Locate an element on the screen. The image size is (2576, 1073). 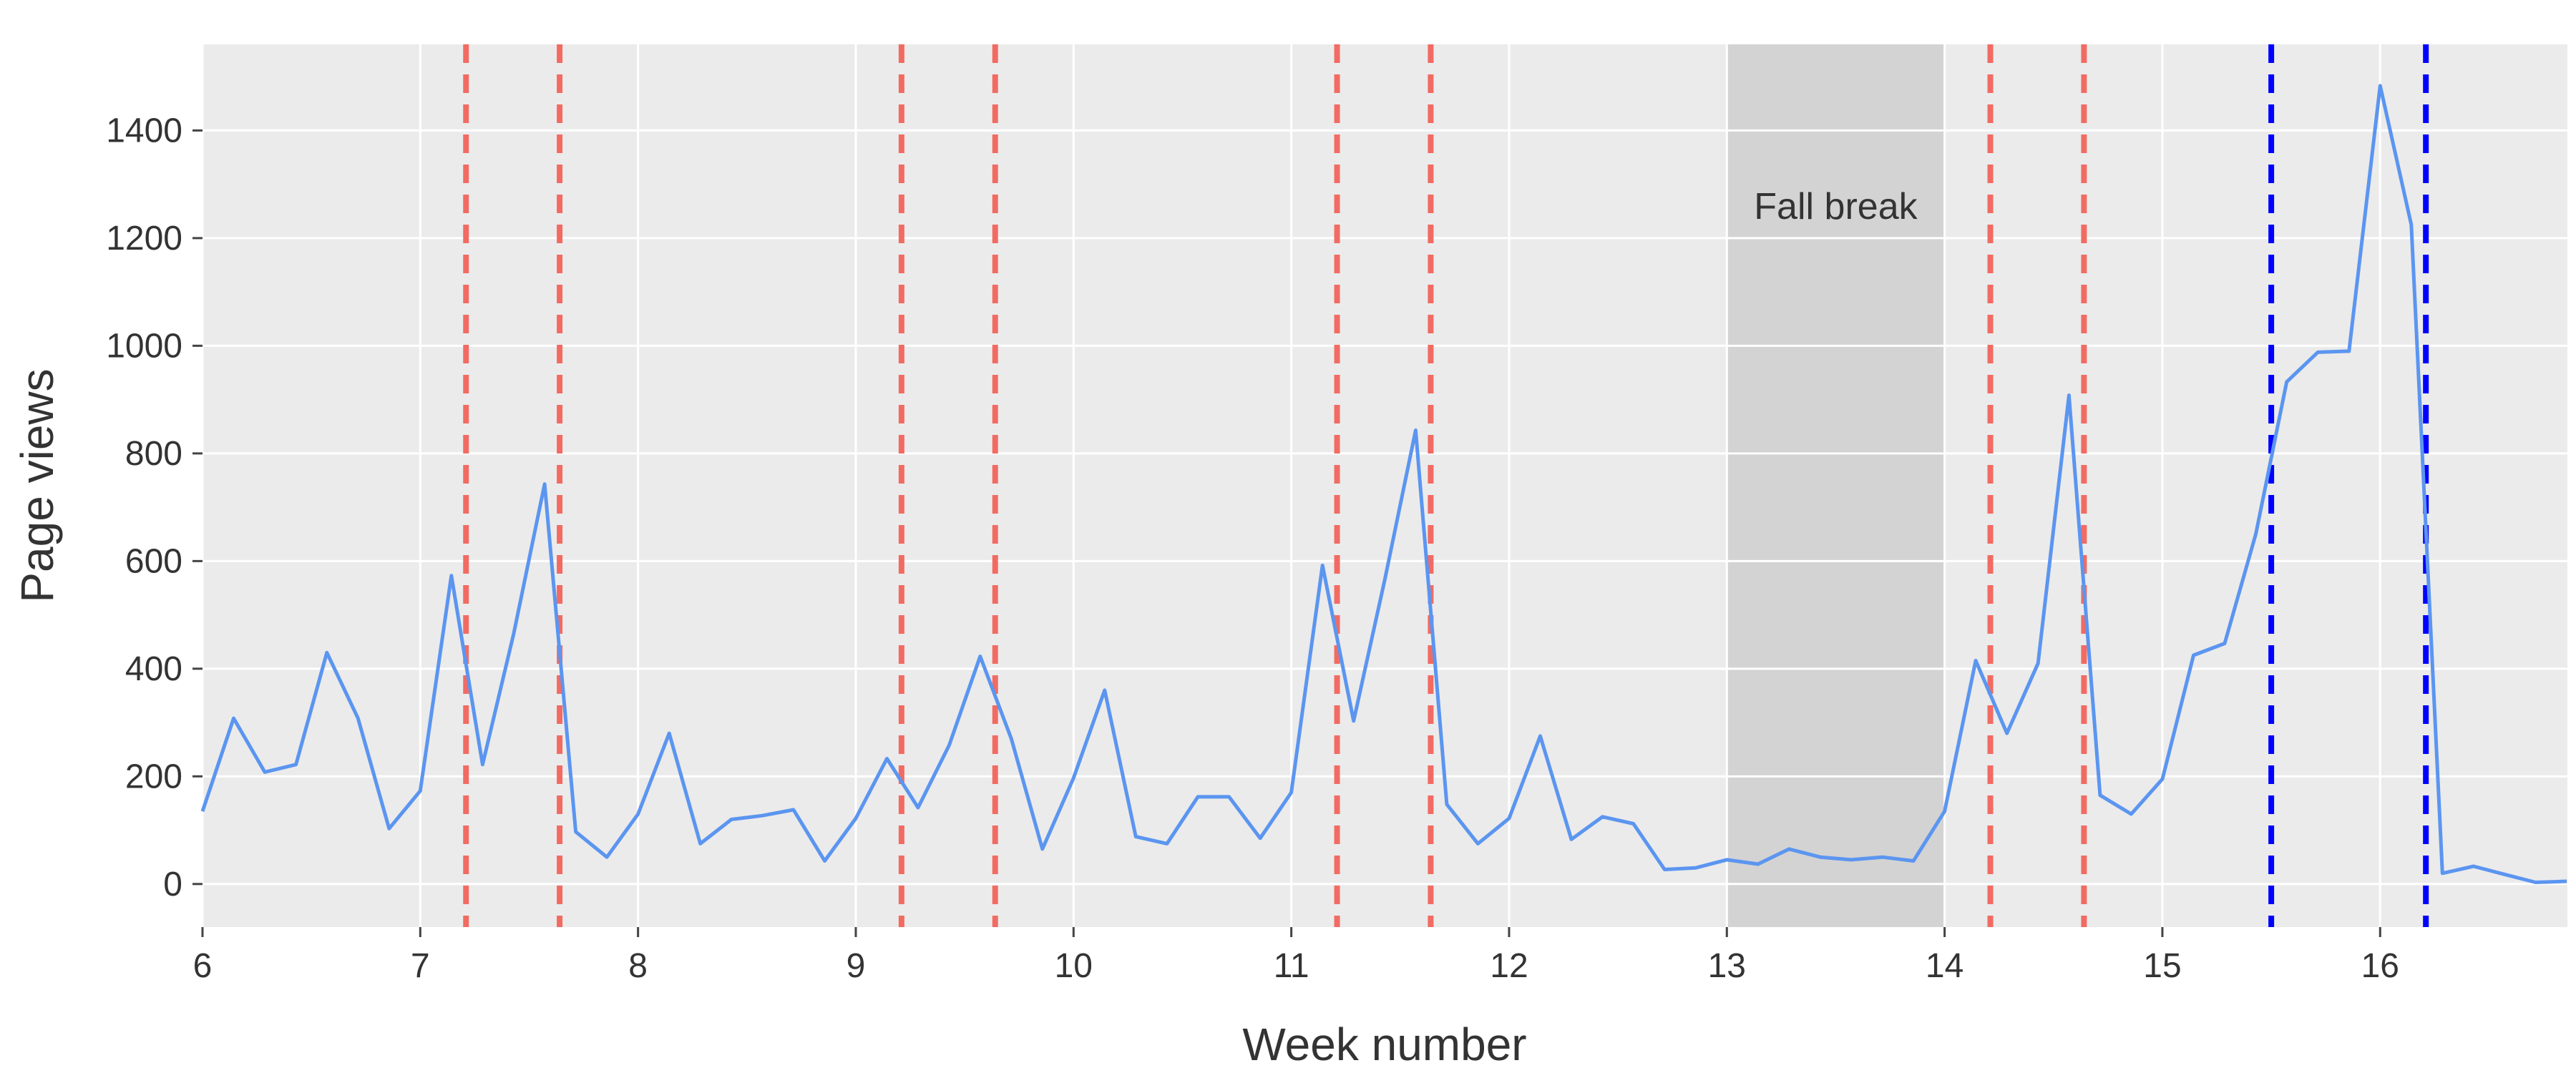
x-tick-label: 13 is located at coordinates (1727, 966).